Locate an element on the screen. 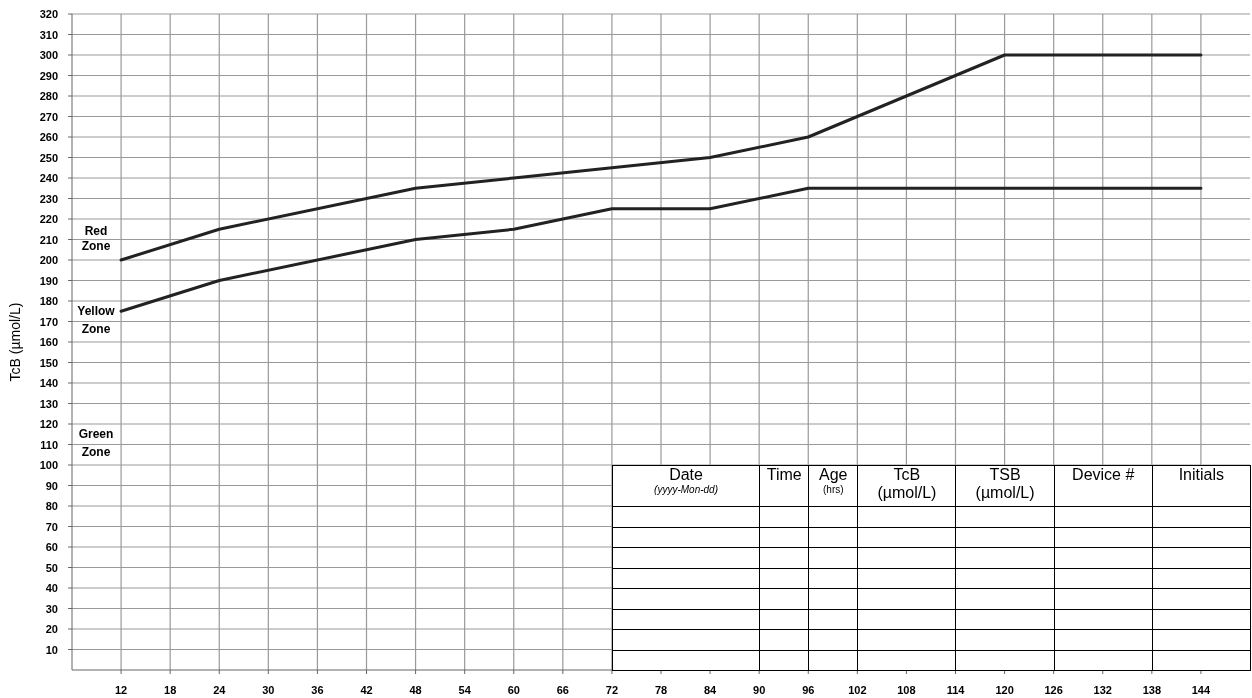 The height and width of the screenshot is (698, 1252). y-tick-label: 130 is located at coordinates (48, 403).